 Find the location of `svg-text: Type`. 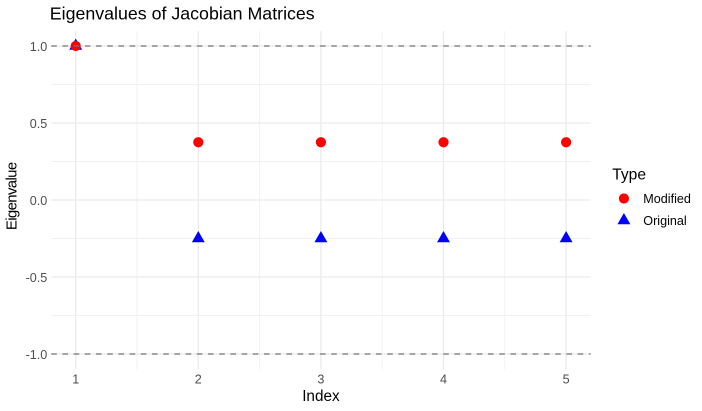

svg-text: Type is located at coordinates (629, 174).